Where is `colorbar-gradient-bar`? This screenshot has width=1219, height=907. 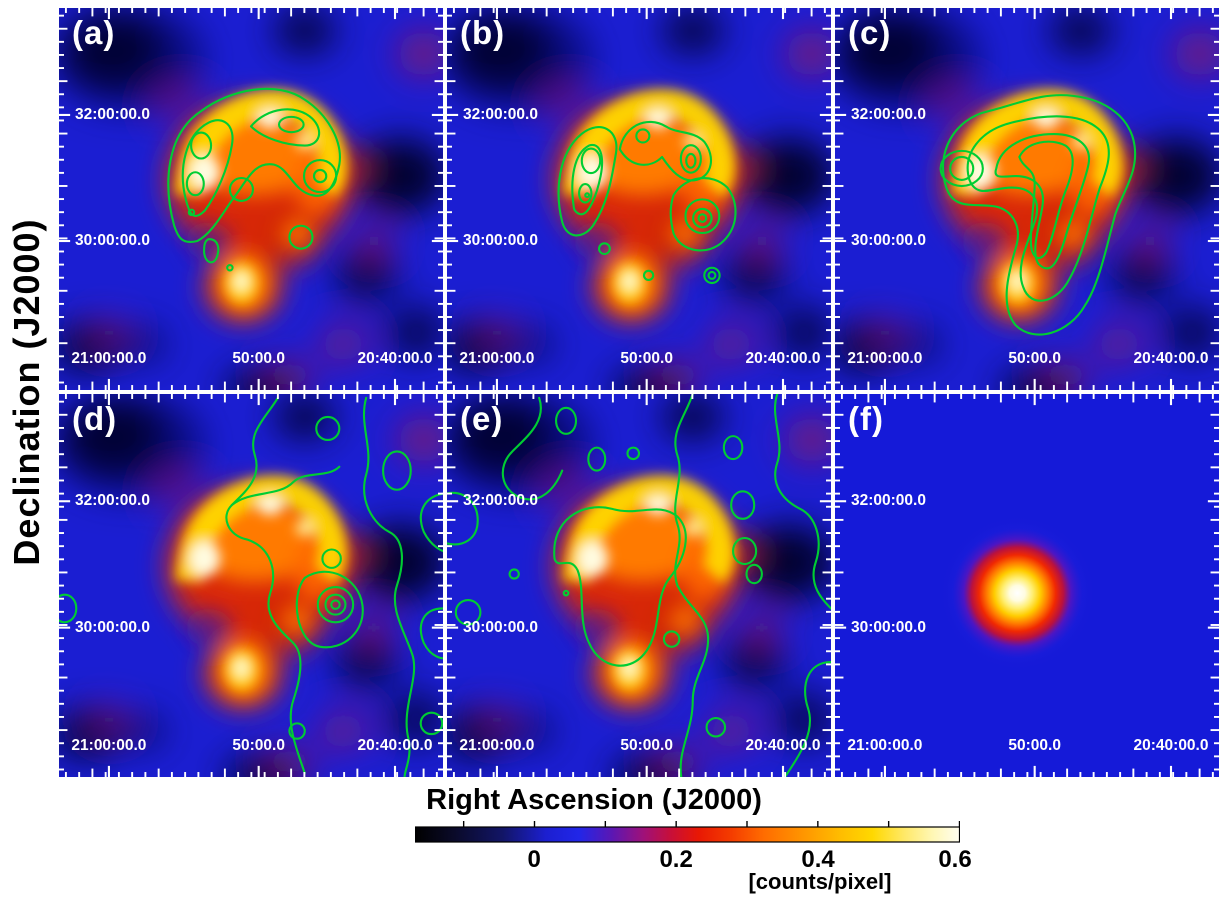 colorbar-gradient-bar is located at coordinates (687, 834).